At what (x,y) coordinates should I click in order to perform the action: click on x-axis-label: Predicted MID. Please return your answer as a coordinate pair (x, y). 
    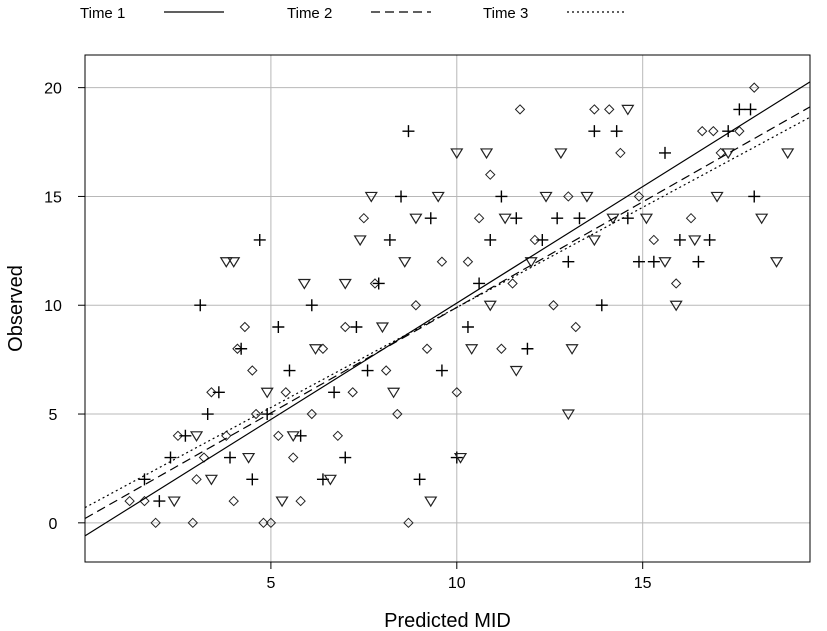
    Looking at the image, I should click on (447, 620).